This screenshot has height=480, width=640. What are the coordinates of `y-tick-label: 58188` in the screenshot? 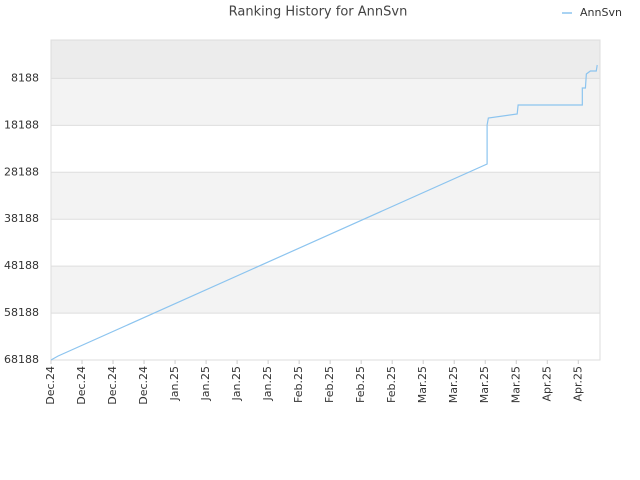 It's located at (21, 312).